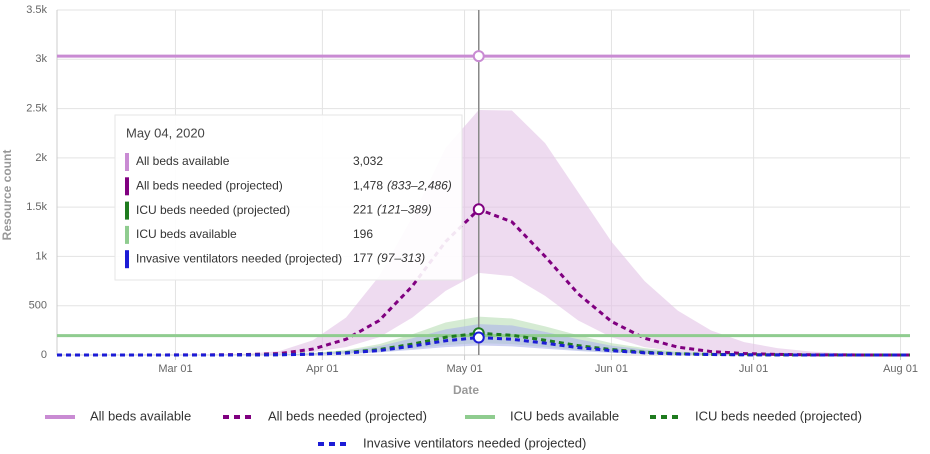 This screenshot has width=930, height=454. I want to click on tooltip-value-number: 221, so click(363, 210).